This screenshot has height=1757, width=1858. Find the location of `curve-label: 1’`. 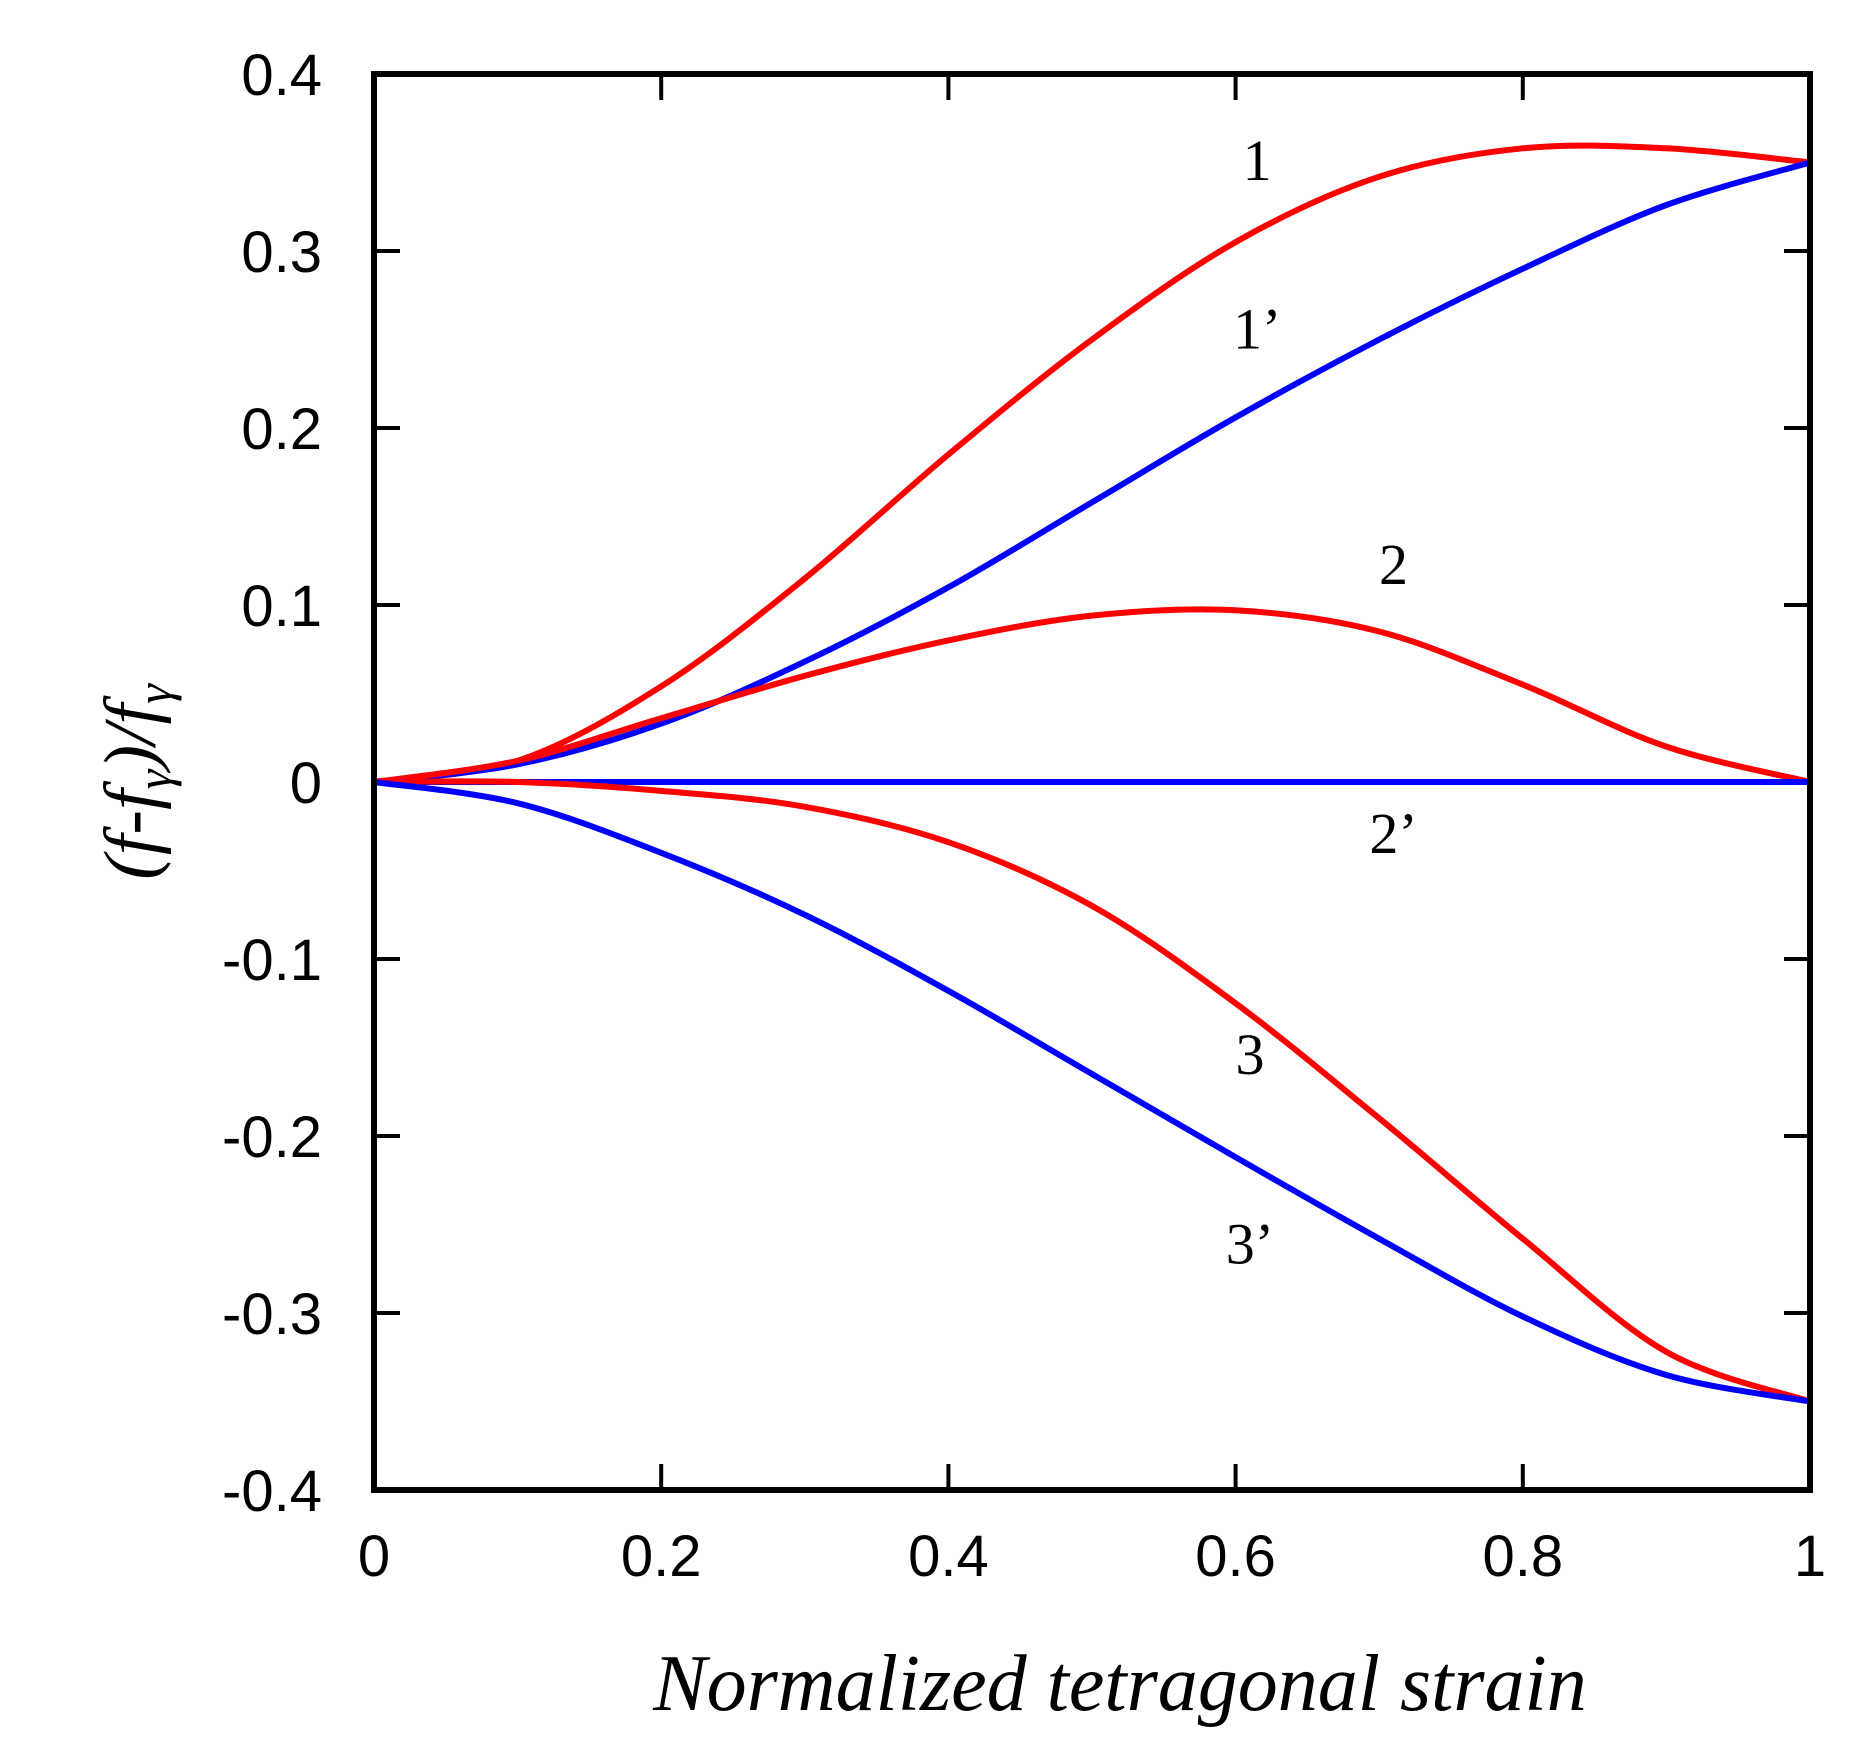

curve-label: 1’ is located at coordinates (1257, 328).